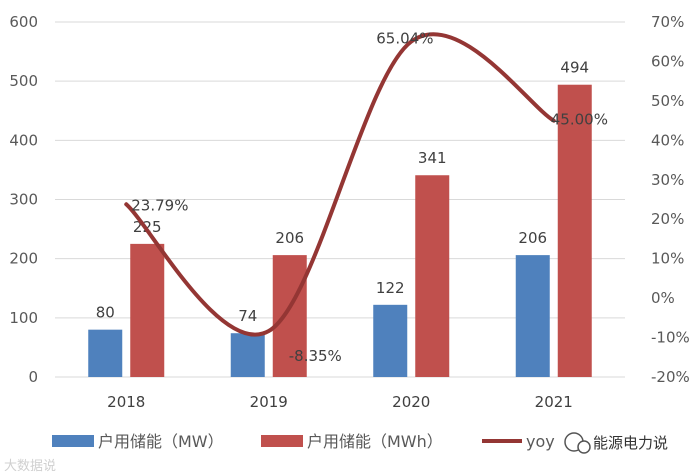 The width and height of the screenshot is (695, 476). Describe the element at coordinates (670, 377) in the screenshot. I see `y-right-tick-label: -20%` at that location.